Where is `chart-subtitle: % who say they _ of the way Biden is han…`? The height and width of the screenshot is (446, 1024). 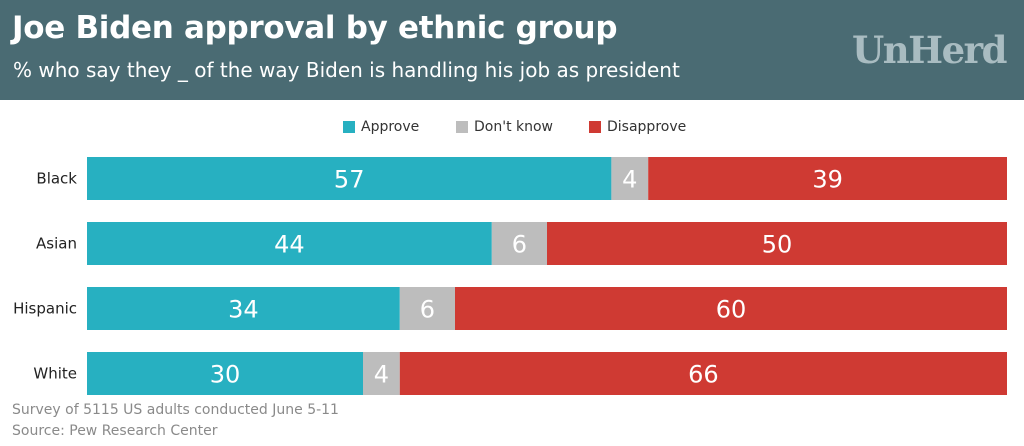 chart-subtitle: % who say they _ of the way Biden is han… is located at coordinates (346, 70).